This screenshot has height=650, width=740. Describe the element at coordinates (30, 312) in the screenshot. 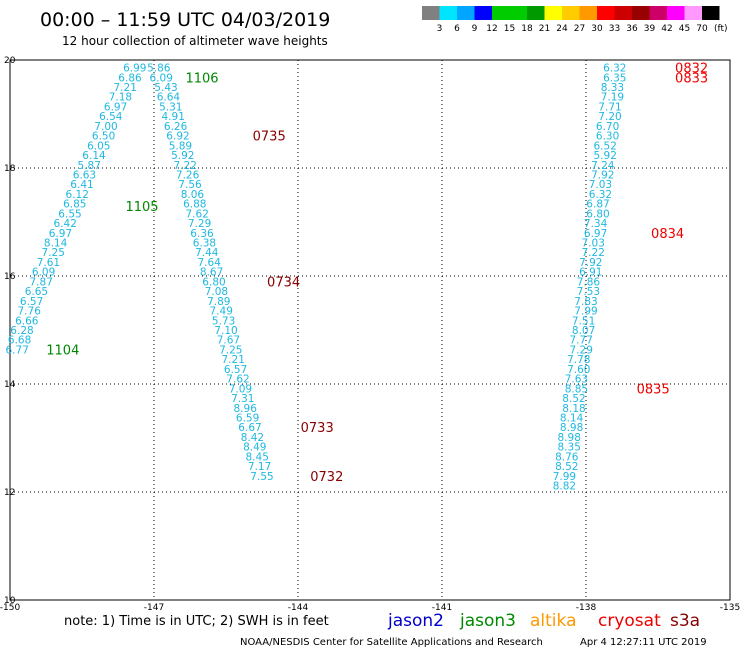

I see `wave-height-label: 7.76` at that location.